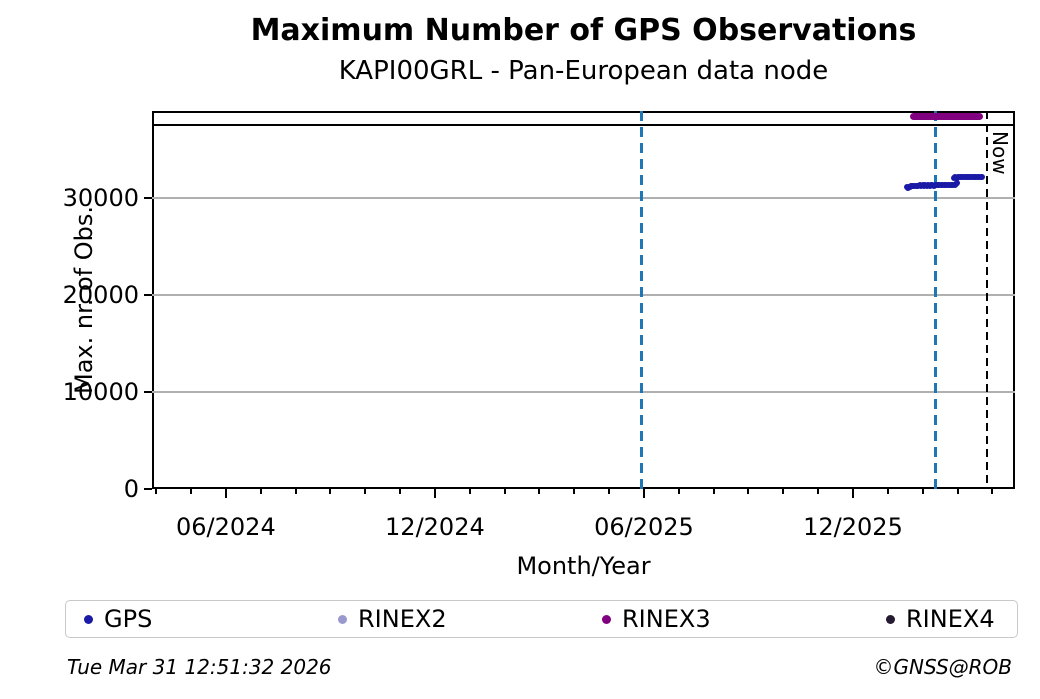  I want to click on legend-label-gps: GPS, so click(128, 619).